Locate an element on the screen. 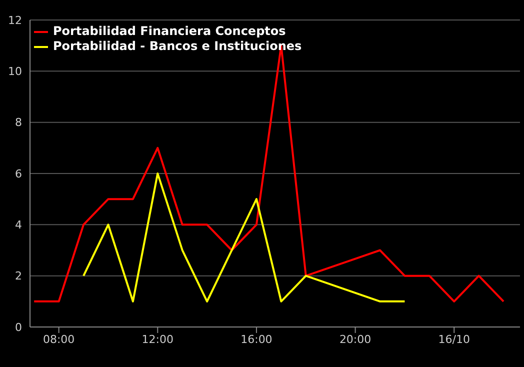 The height and width of the screenshot is (367, 524). x-tick-label: 20:00 is located at coordinates (355, 339).